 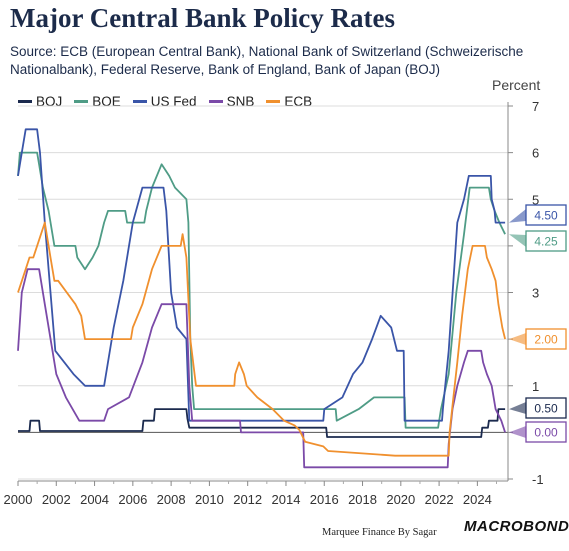 I want to click on macrobond-logo: MACROBOND, so click(x=516, y=526).